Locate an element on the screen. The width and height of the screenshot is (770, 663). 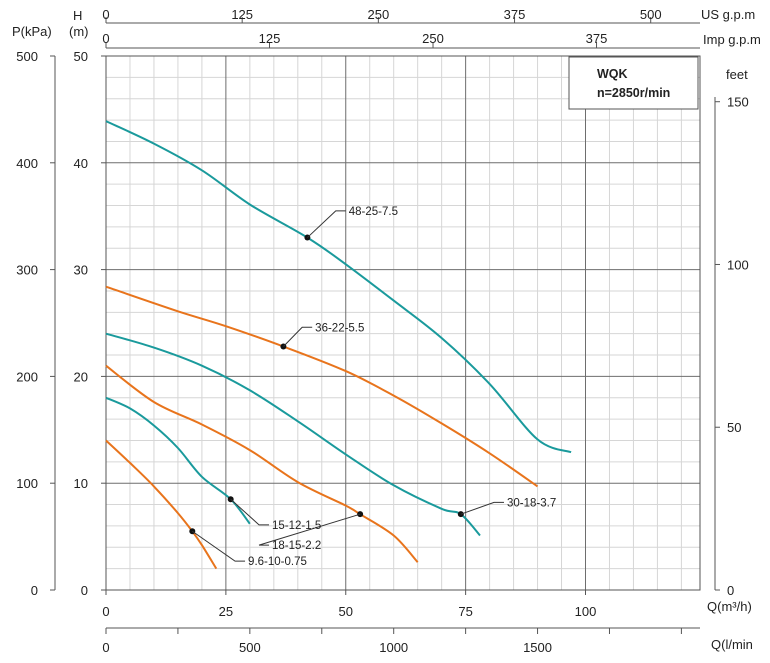
kpa-tick-label: 300 is located at coordinates (27, 270).